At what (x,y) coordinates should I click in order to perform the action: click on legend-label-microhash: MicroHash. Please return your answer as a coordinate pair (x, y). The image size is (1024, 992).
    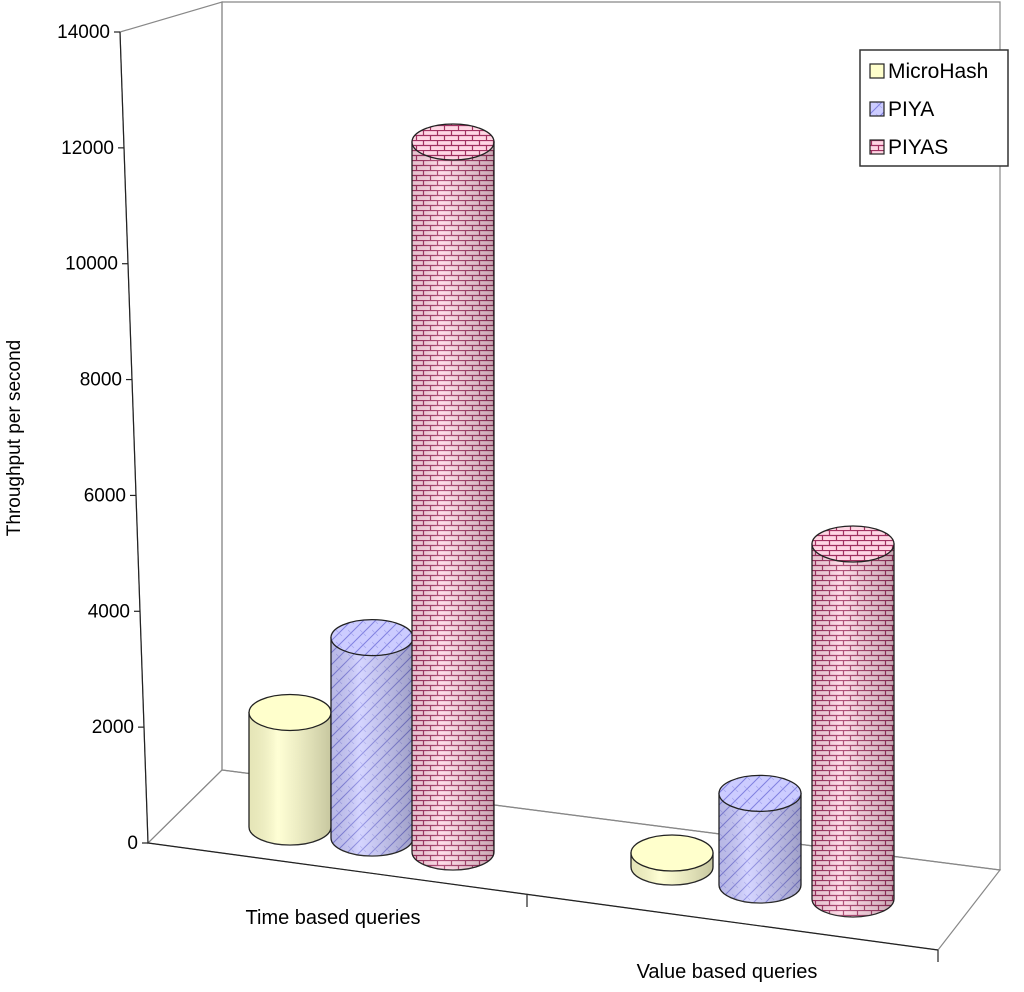
    Looking at the image, I should click on (938, 71).